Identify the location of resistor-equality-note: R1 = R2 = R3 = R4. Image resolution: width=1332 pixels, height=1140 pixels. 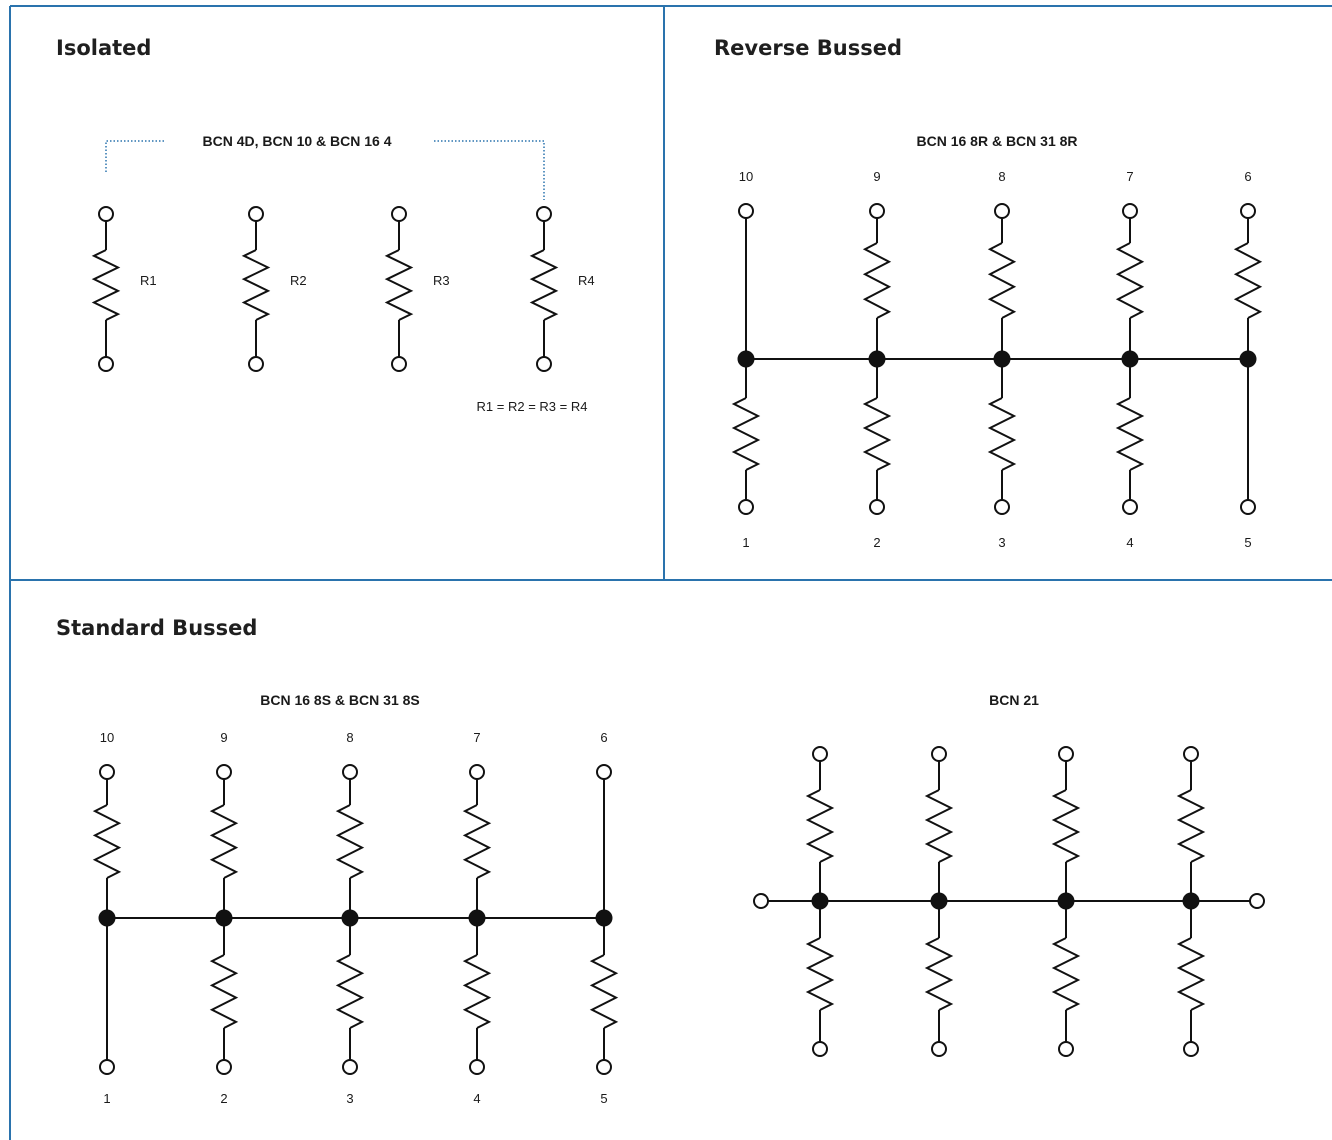
(532, 406).